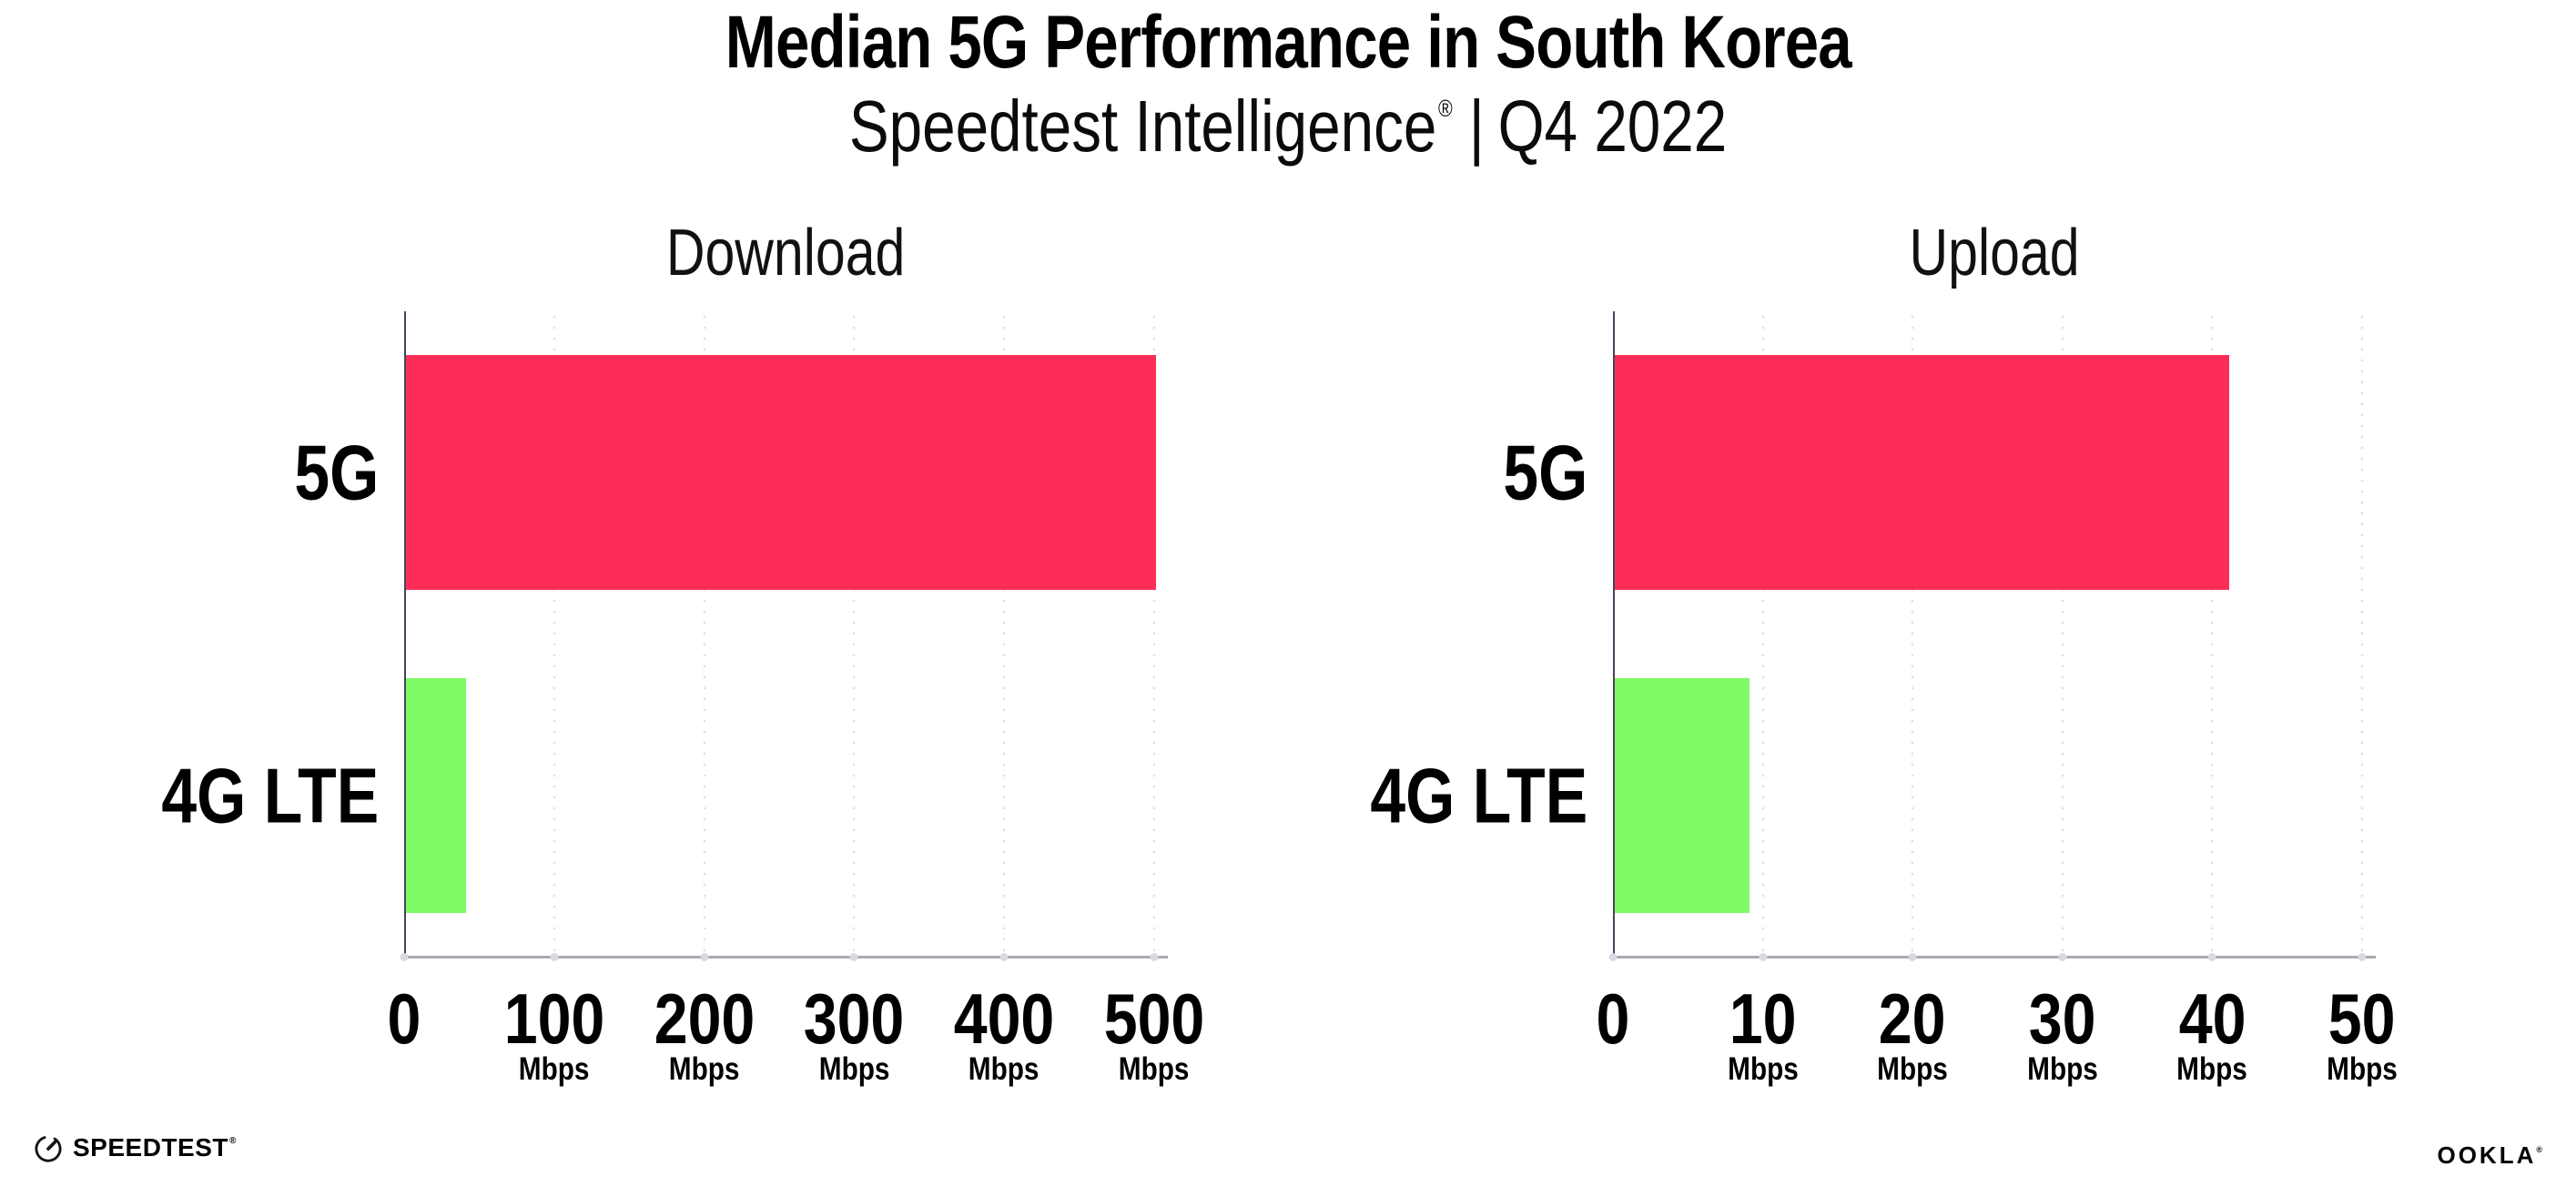 The width and height of the screenshot is (2576, 1197). I want to click on tick-value-text: 500, so click(1154, 1019).